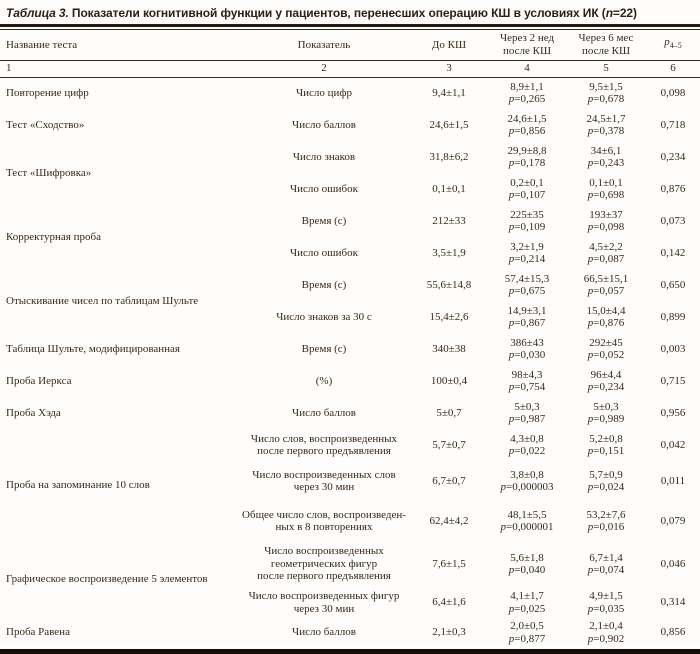 The image size is (700, 654). I want to click on indicator-cell: Число знаков за 30 с, so click(324, 316).